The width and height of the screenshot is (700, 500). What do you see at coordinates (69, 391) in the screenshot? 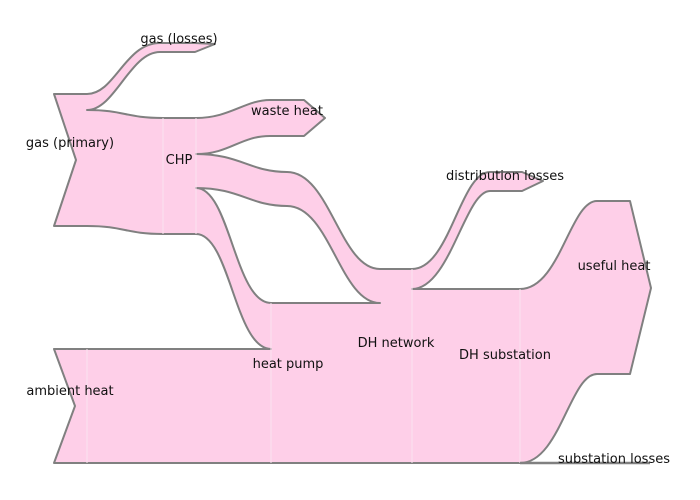
I see `label-ambient-heat: ambient heat` at bounding box center [69, 391].